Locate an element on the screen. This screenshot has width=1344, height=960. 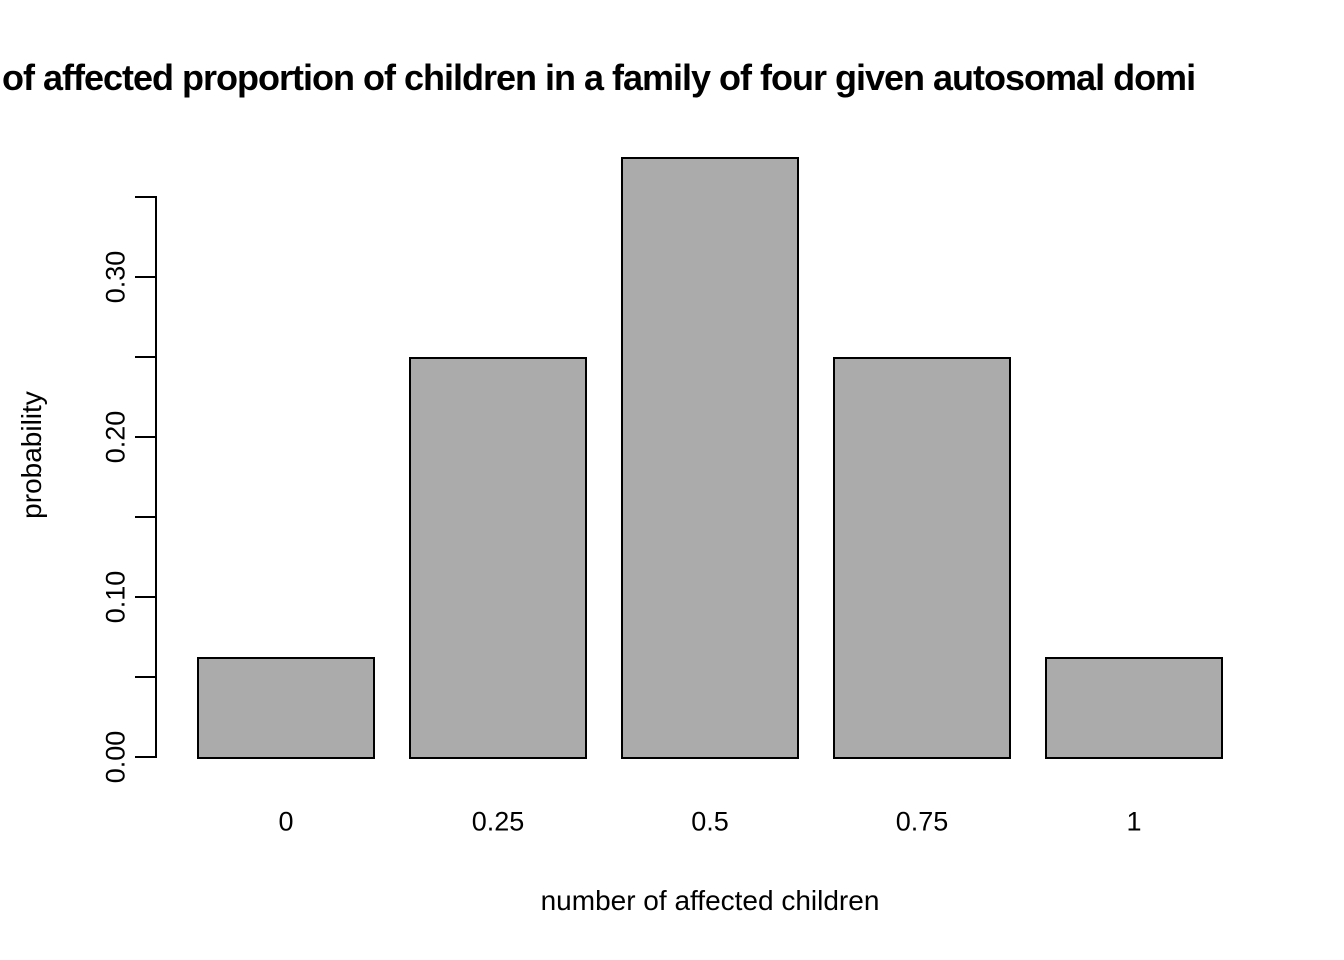
y-axis-line is located at coordinates (156, 477).